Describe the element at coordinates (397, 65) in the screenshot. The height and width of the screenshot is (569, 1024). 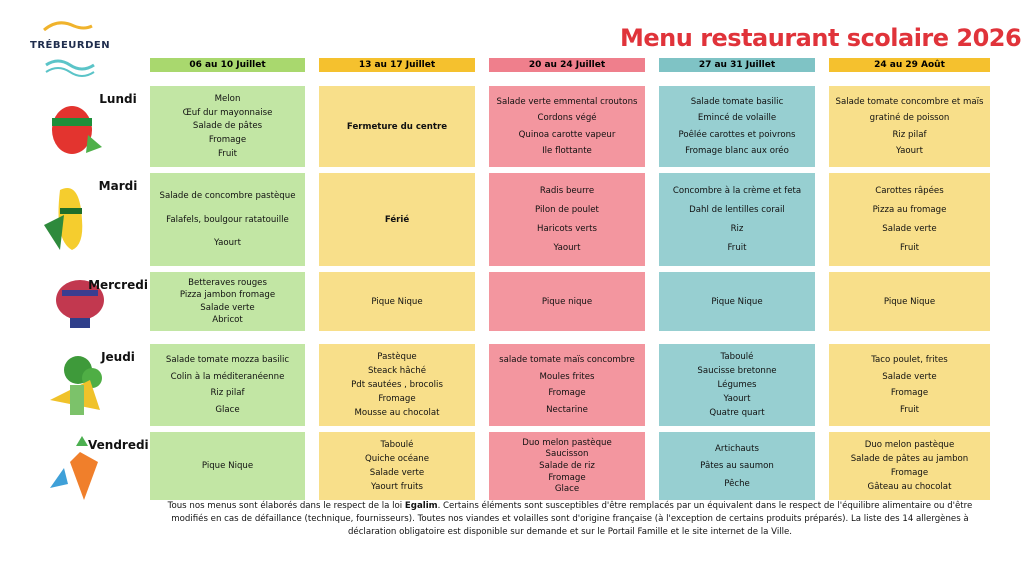
I see `week-header: 13 au 17 Juillet` at that location.